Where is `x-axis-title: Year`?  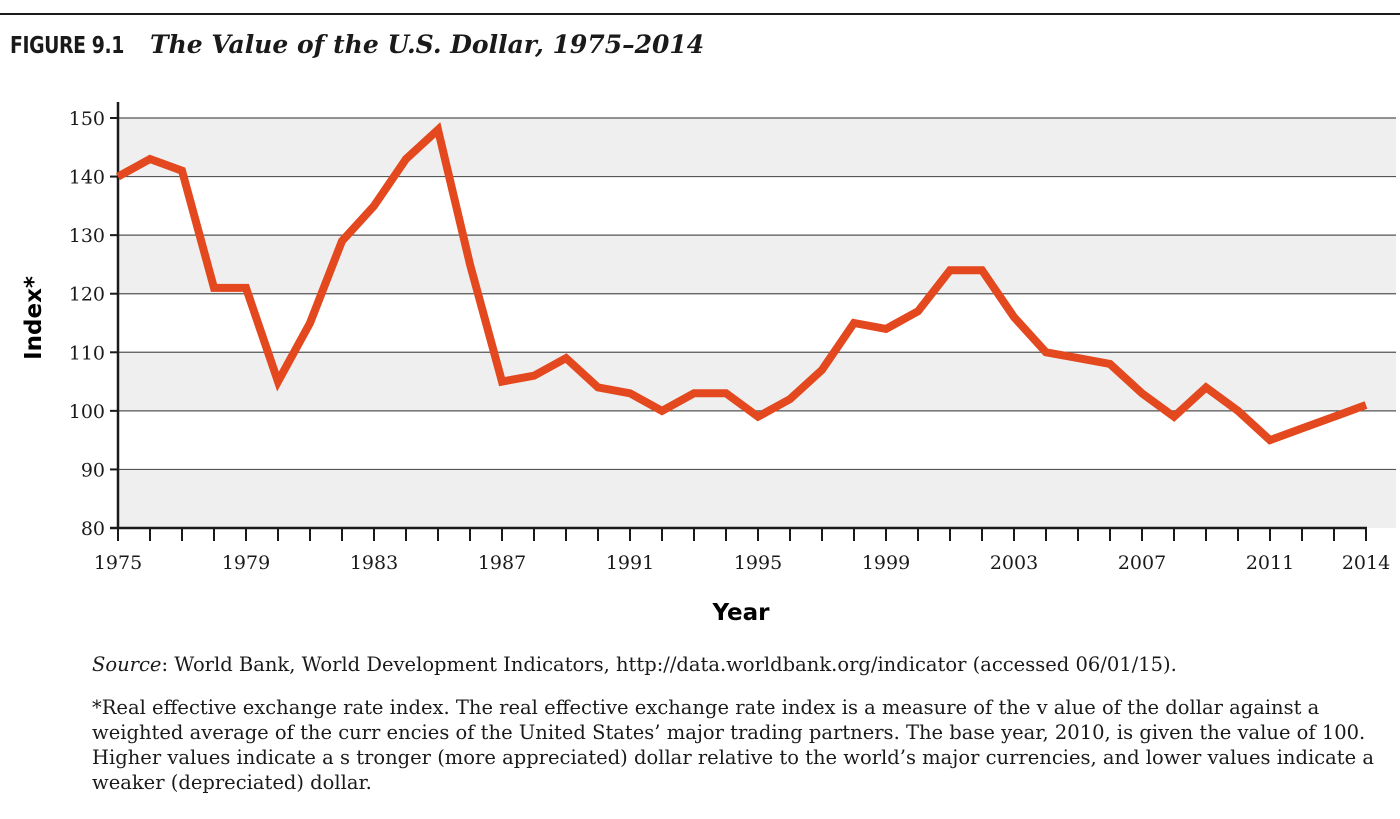
x-axis-title: Year is located at coordinates (740, 613).